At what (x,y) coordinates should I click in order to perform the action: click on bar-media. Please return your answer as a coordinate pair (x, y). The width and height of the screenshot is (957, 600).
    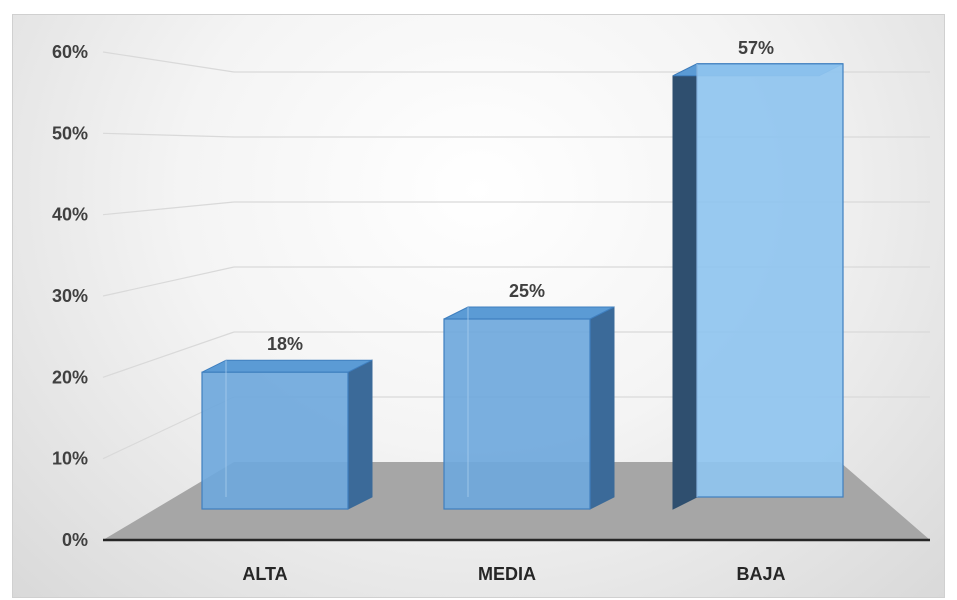
    Looking at the image, I should click on (529, 408).